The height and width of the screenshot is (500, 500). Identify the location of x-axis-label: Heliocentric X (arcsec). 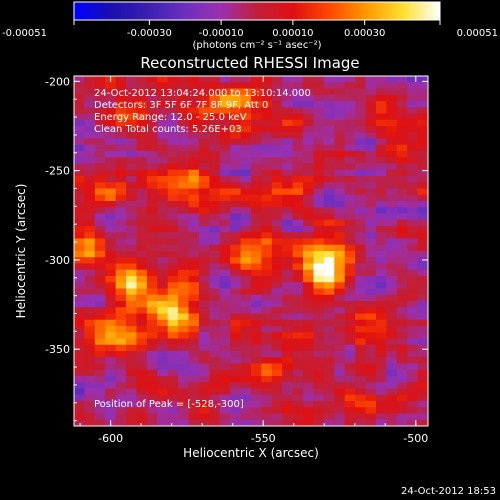
(251, 453).